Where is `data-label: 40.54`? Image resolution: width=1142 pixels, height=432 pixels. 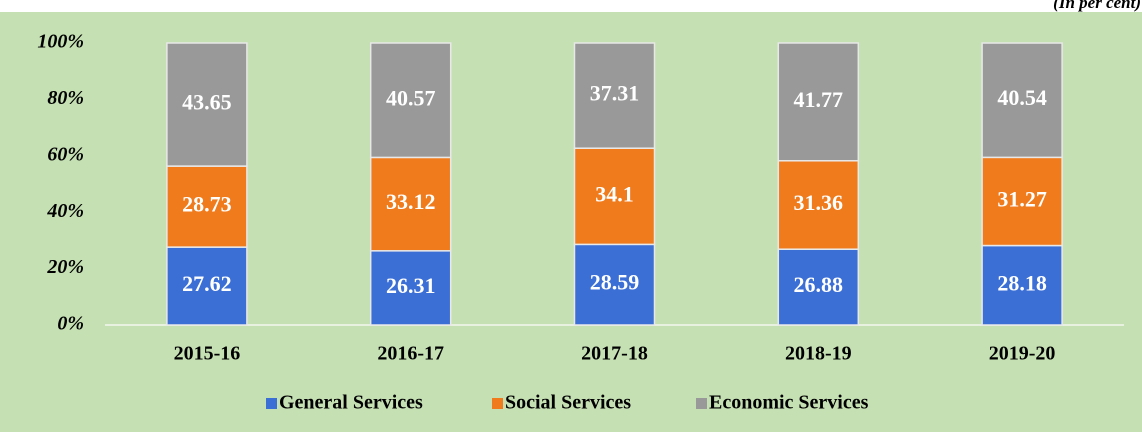
data-label: 40.54 is located at coordinates (1022, 97).